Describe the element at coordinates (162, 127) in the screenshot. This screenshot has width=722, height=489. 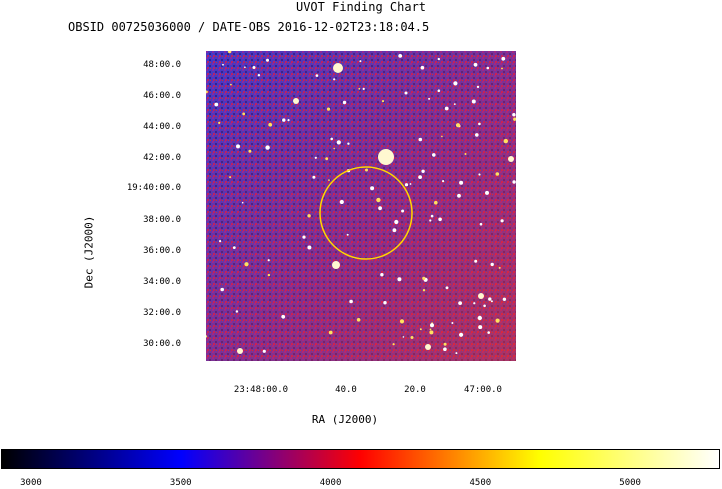
I see `y-tick-label: 44:00.0` at that location.